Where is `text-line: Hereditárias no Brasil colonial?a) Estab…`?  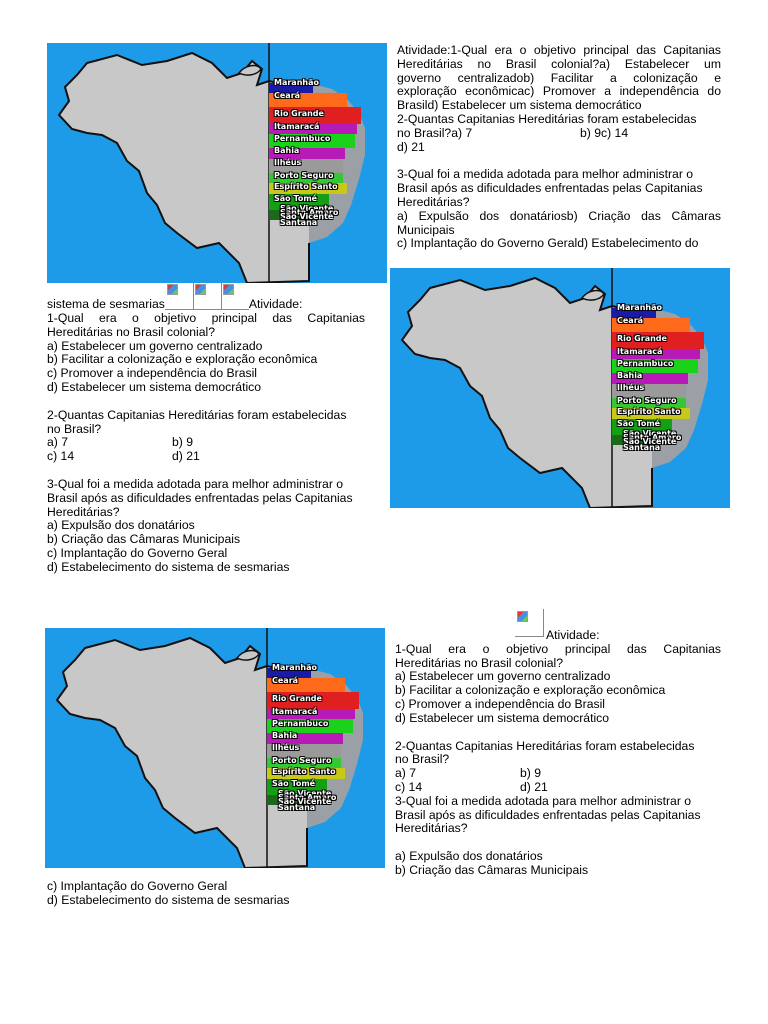 text-line: Hereditárias no Brasil colonial?a) Estab… is located at coordinates (559, 63).